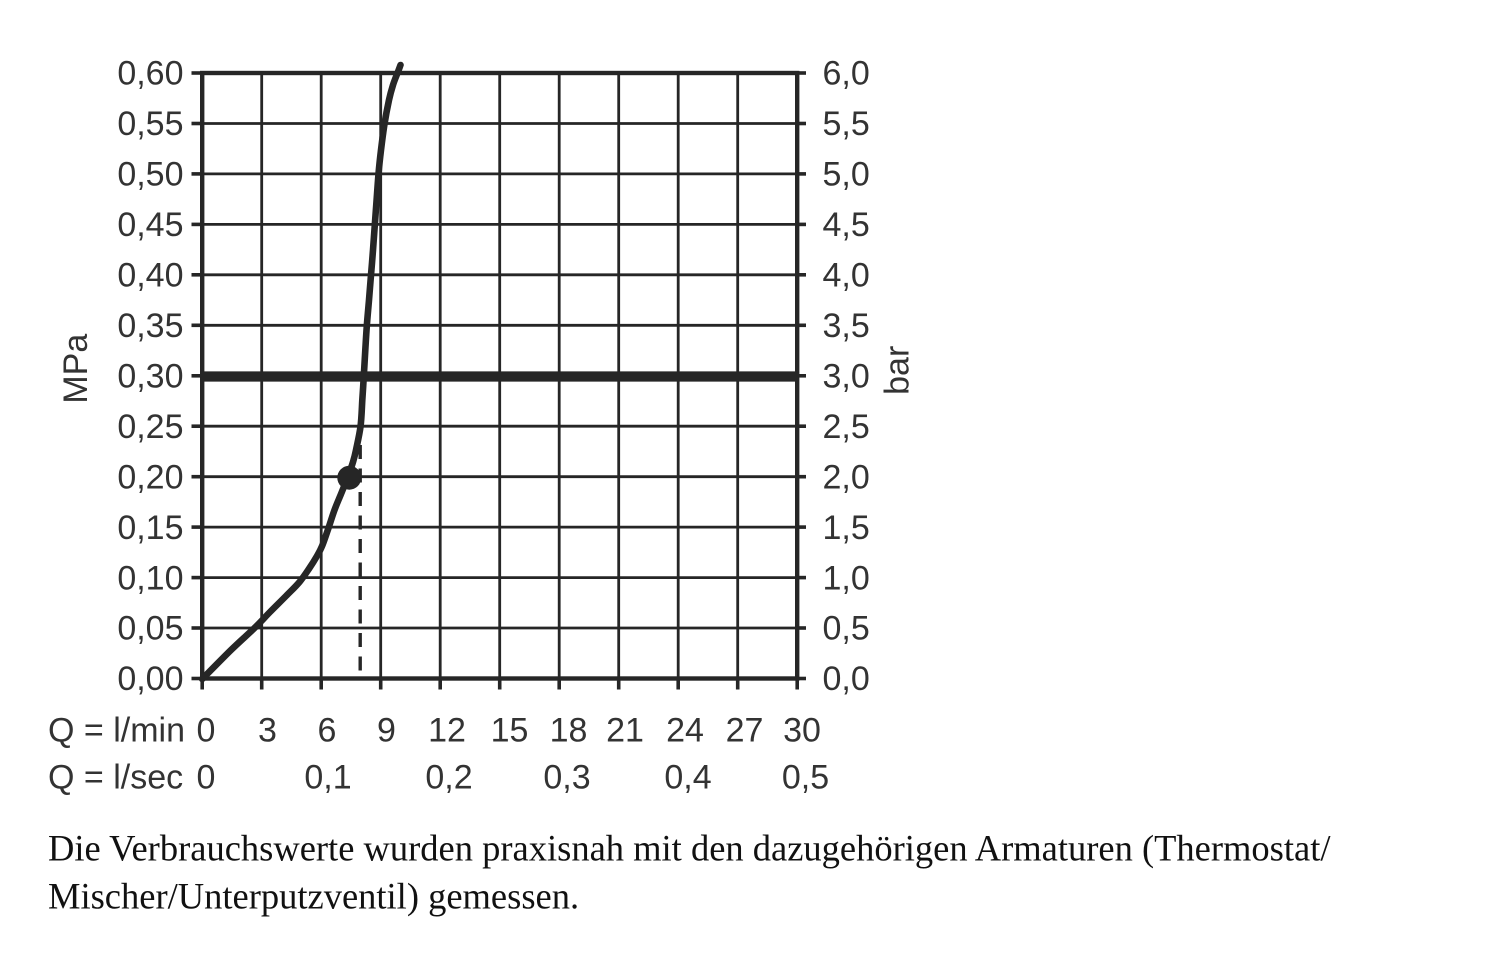  I want to click on svg-text: 0,20, so click(150, 477).